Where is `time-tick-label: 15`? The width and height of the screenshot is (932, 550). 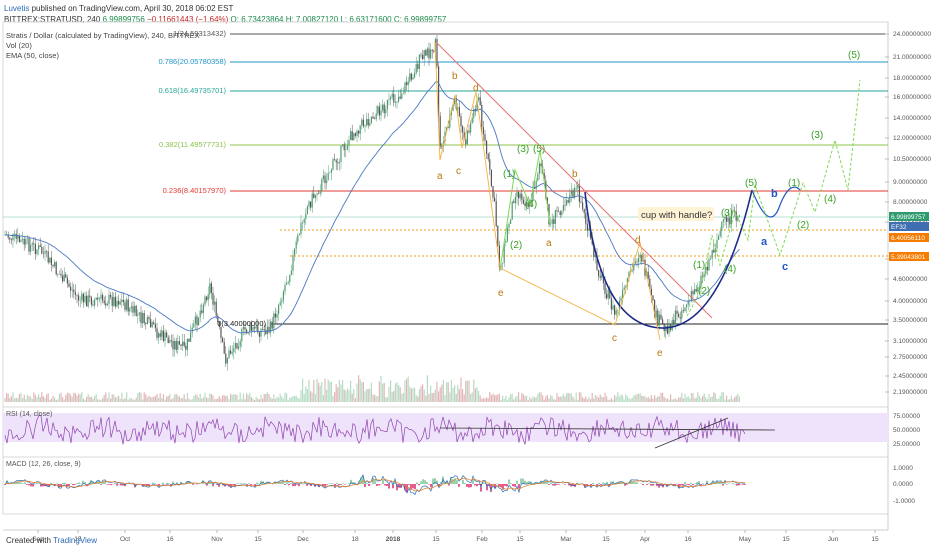
time-tick-label: 15 is located at coordinates (520, 539).